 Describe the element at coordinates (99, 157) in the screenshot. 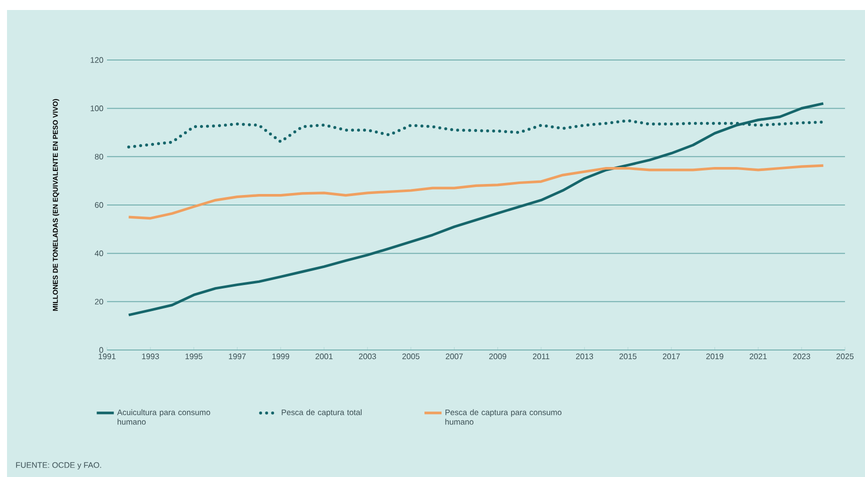

I see `y-tick-label: 80` at that location.